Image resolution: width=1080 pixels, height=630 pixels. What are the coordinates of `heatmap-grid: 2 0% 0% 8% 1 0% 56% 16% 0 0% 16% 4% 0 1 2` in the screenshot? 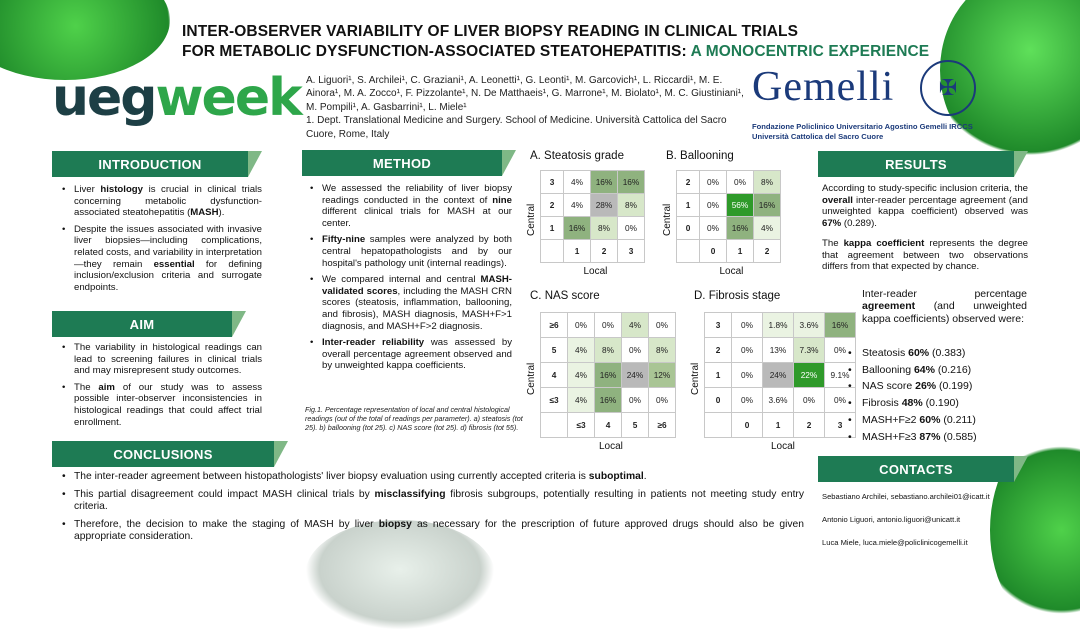 It's located at (728, 216).